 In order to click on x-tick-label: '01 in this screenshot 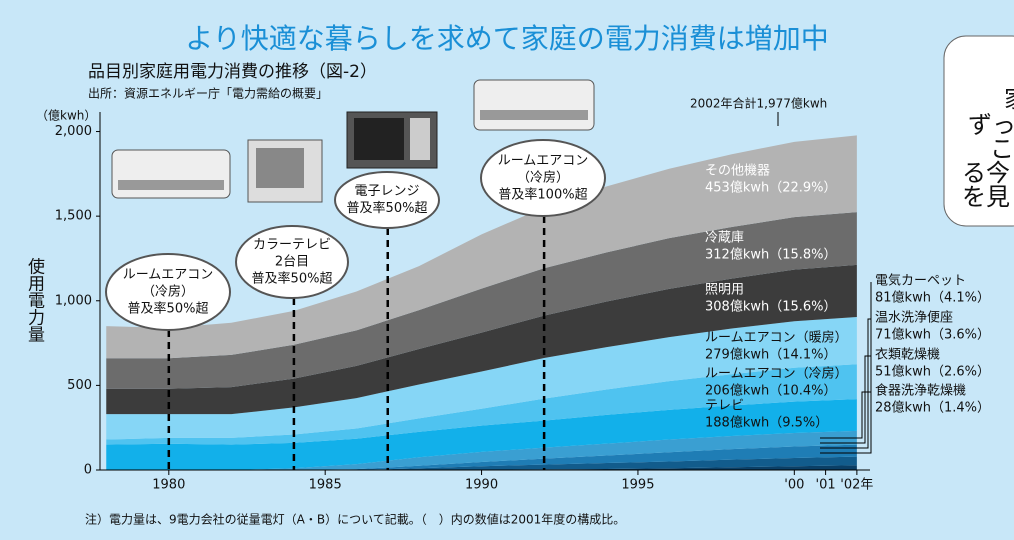, I will do `click(826, 485)`.